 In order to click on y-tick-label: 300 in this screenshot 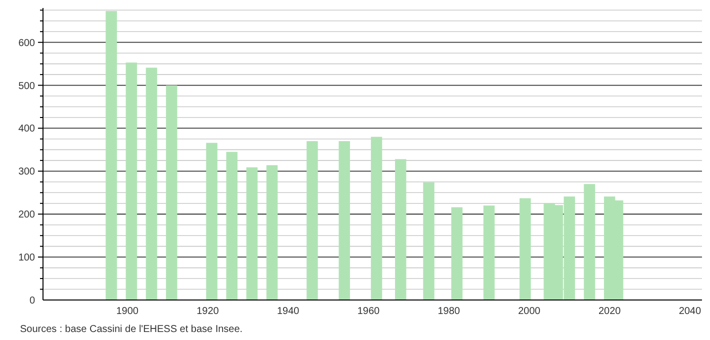, I will do `click(27, 172)`.